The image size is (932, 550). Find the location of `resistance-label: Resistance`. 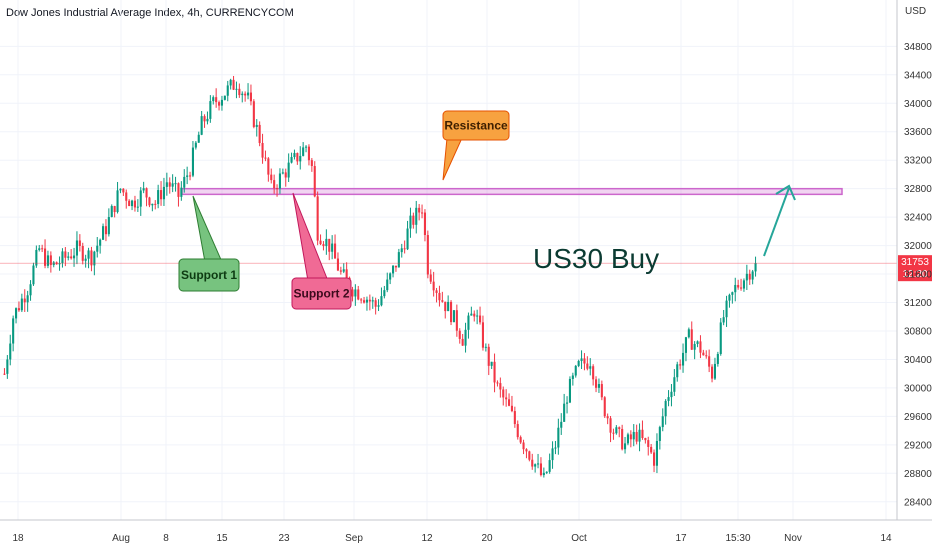

resistance-label: Resistance is located at coordinates (476, 126).